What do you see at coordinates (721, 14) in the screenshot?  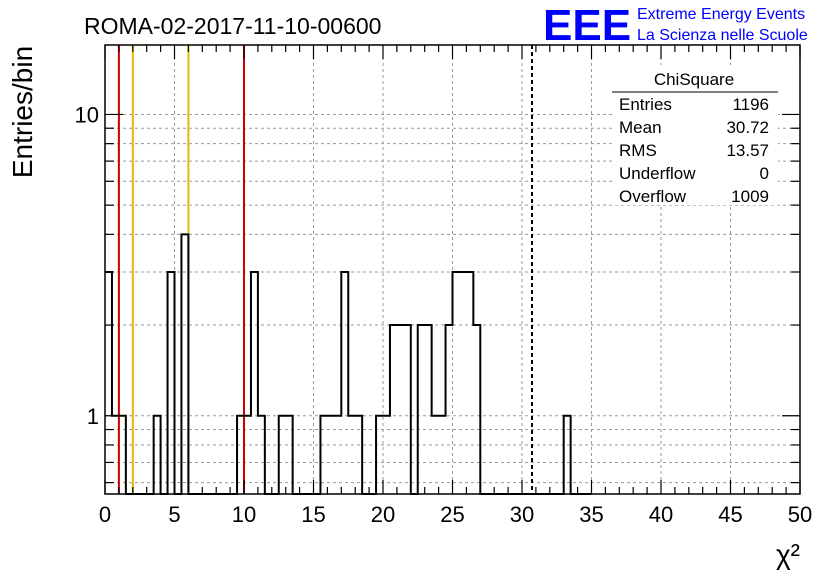 I see `logo-line-1: Extreme Energy Events` at bounding box center [721, 14].